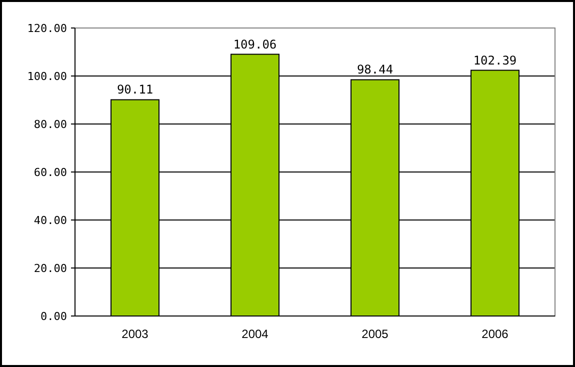  Describe the element at coordinates (375, 334) in the screenshot. I see `x-tick-label: 2005` at that location.